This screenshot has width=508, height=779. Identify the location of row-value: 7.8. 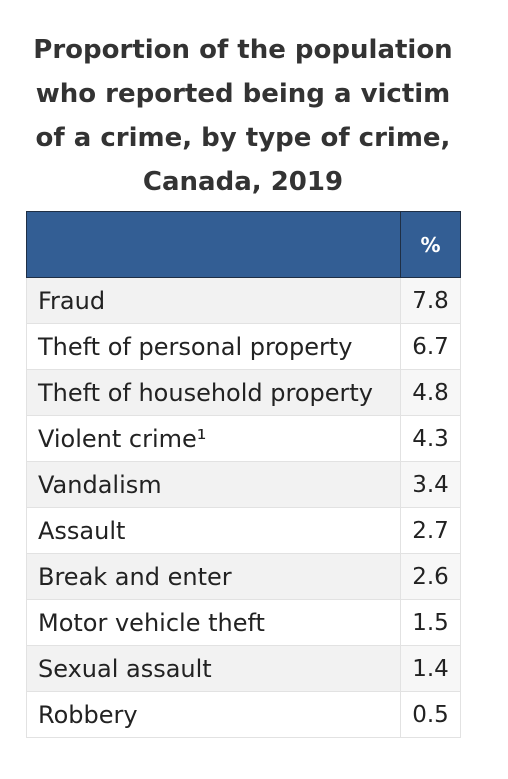
(430, 300).